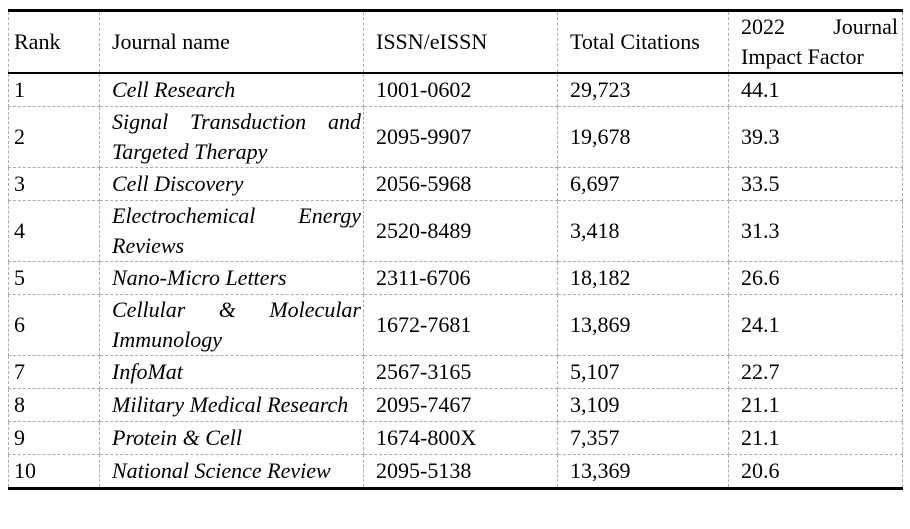 The width and height of the screenshot is (910, 529). Describe the element at coordinates (815, 231) in the screenshot. I see `impact-factor-cell: 31.3` at that location.